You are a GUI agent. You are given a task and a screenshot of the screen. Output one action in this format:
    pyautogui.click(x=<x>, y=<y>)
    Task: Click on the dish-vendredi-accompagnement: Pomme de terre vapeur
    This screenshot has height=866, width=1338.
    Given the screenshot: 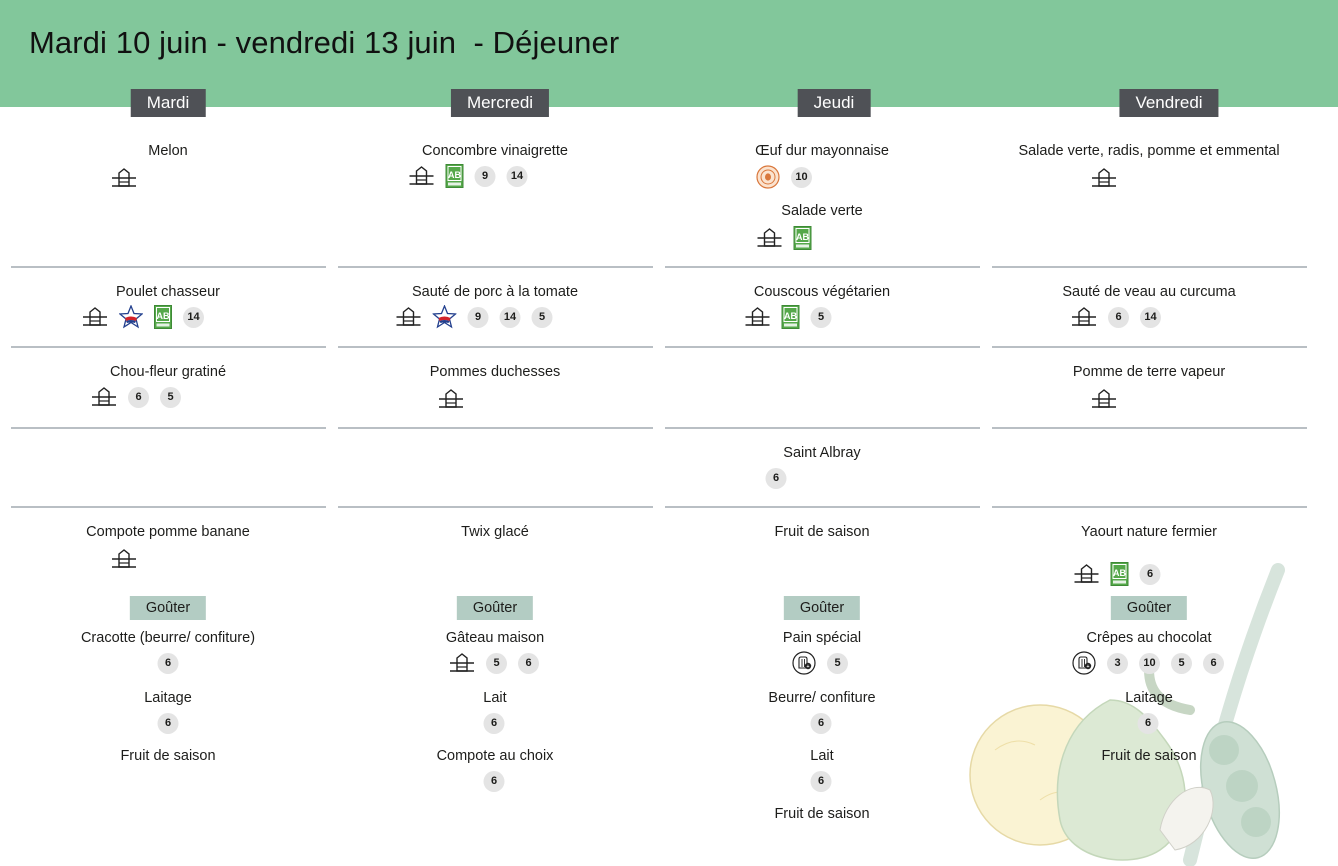 What is the action you would take?
    pyautogui.click(x=1149, y=372)
    